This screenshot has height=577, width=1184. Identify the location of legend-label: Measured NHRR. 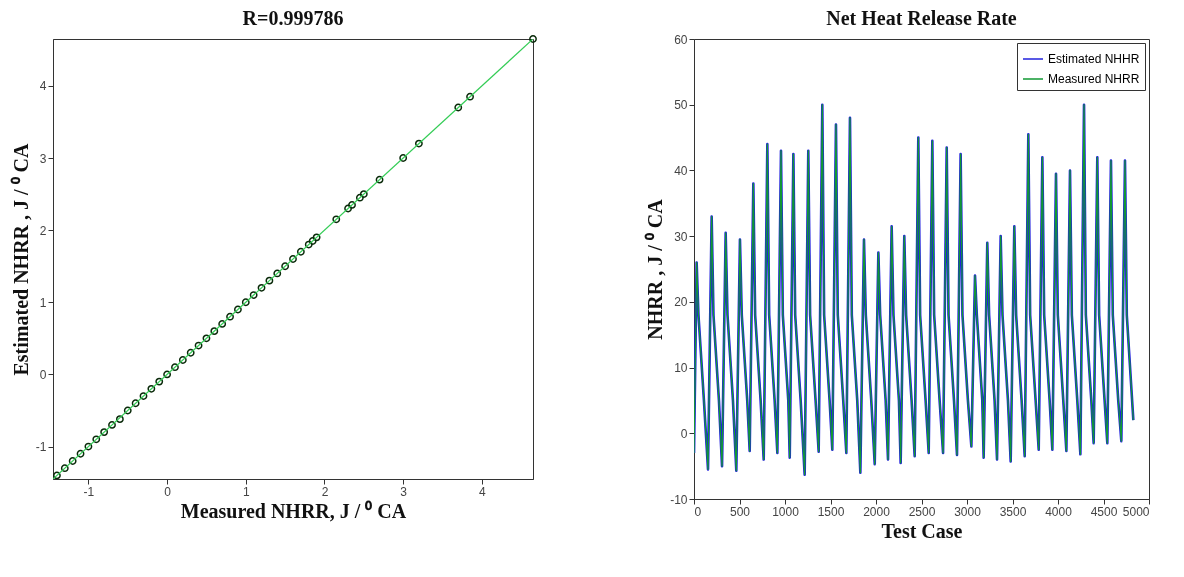
(1094, 79).